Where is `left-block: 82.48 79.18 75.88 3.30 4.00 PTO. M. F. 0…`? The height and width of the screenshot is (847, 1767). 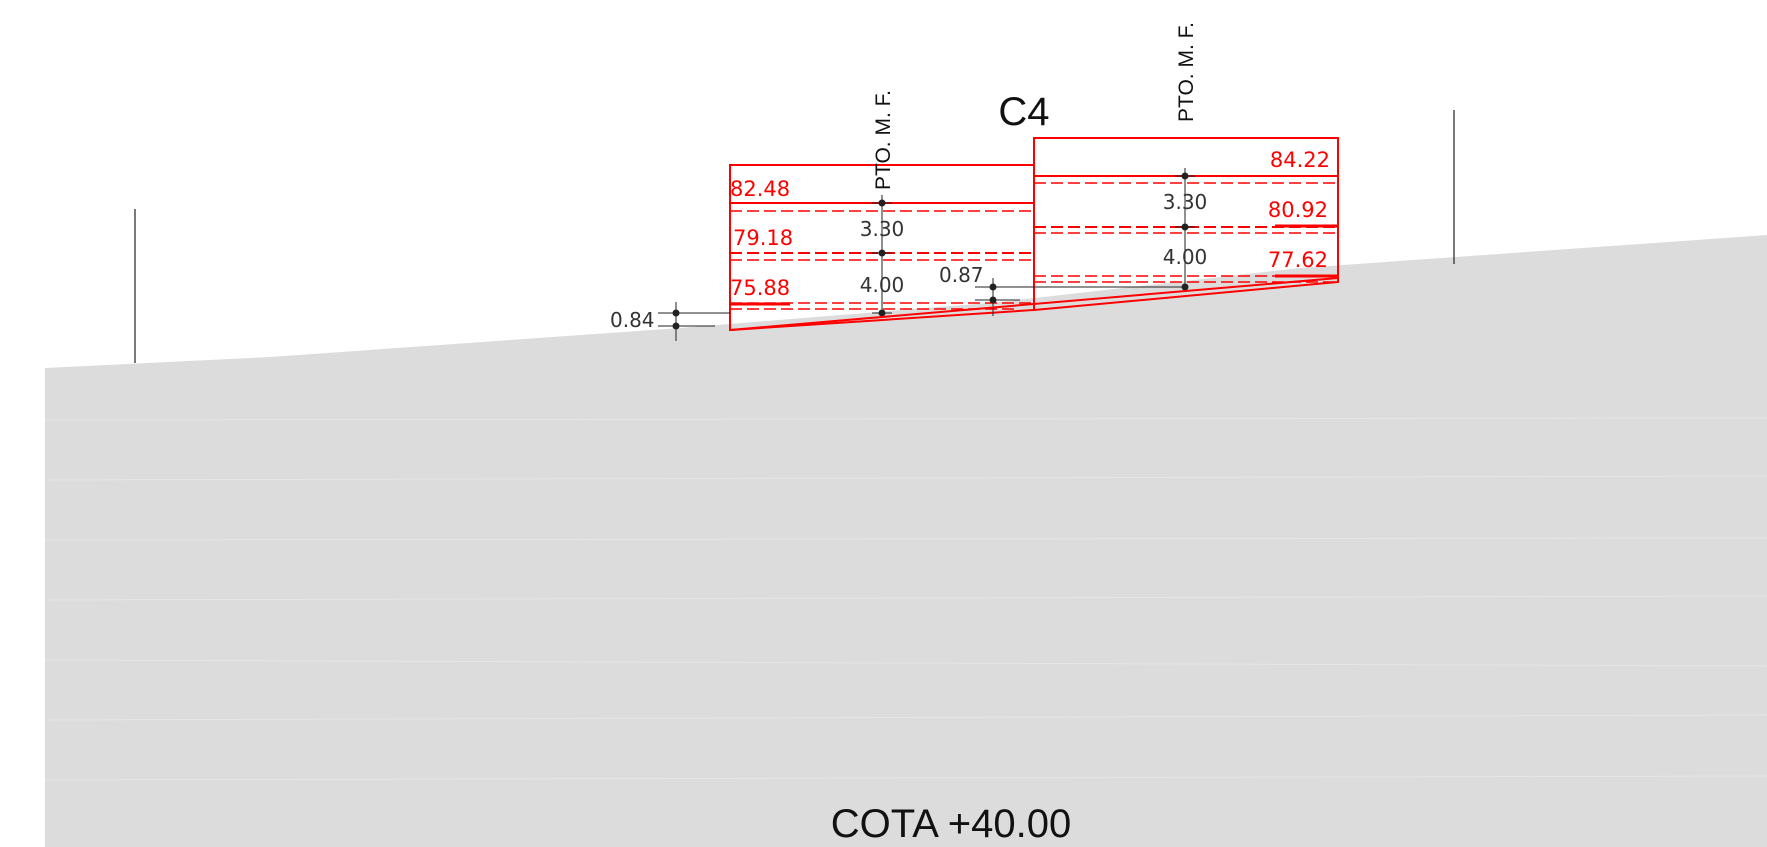
left-block: 82.48 79.18 75.88 3.30 4.00 PTO. M. F. 0… is located at coordinates (822, 215).